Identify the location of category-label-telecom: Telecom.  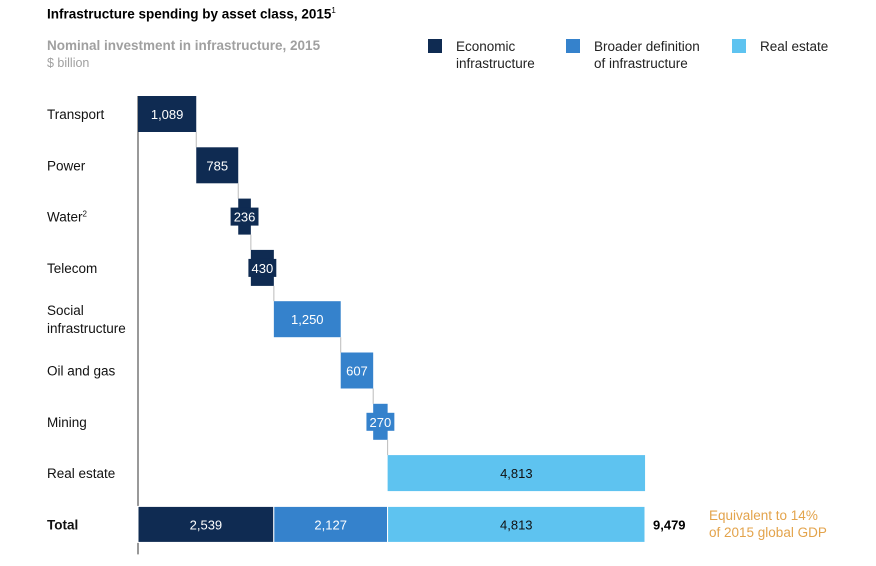
(72, 268).